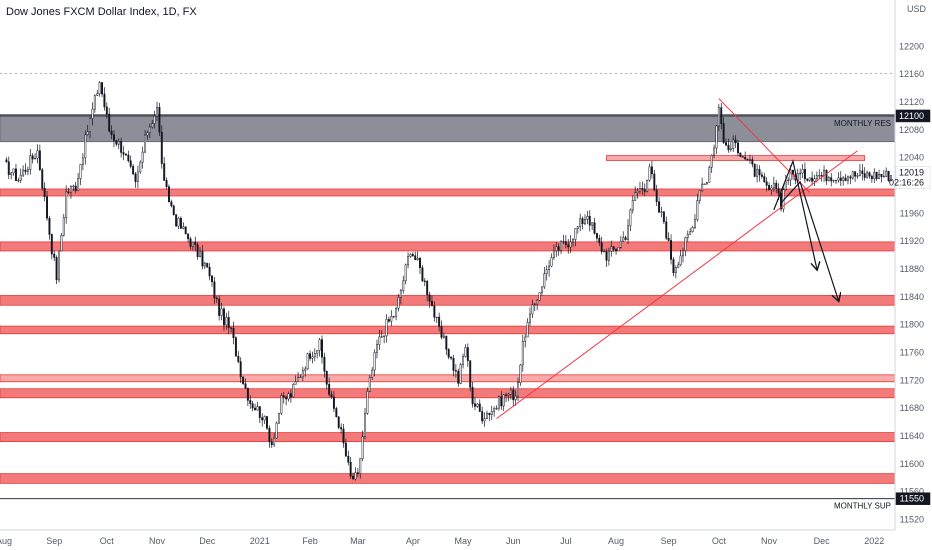  Describe the element at coordinates (464, 541) in the screenshot. I see `x-tick-label: May` at that location.